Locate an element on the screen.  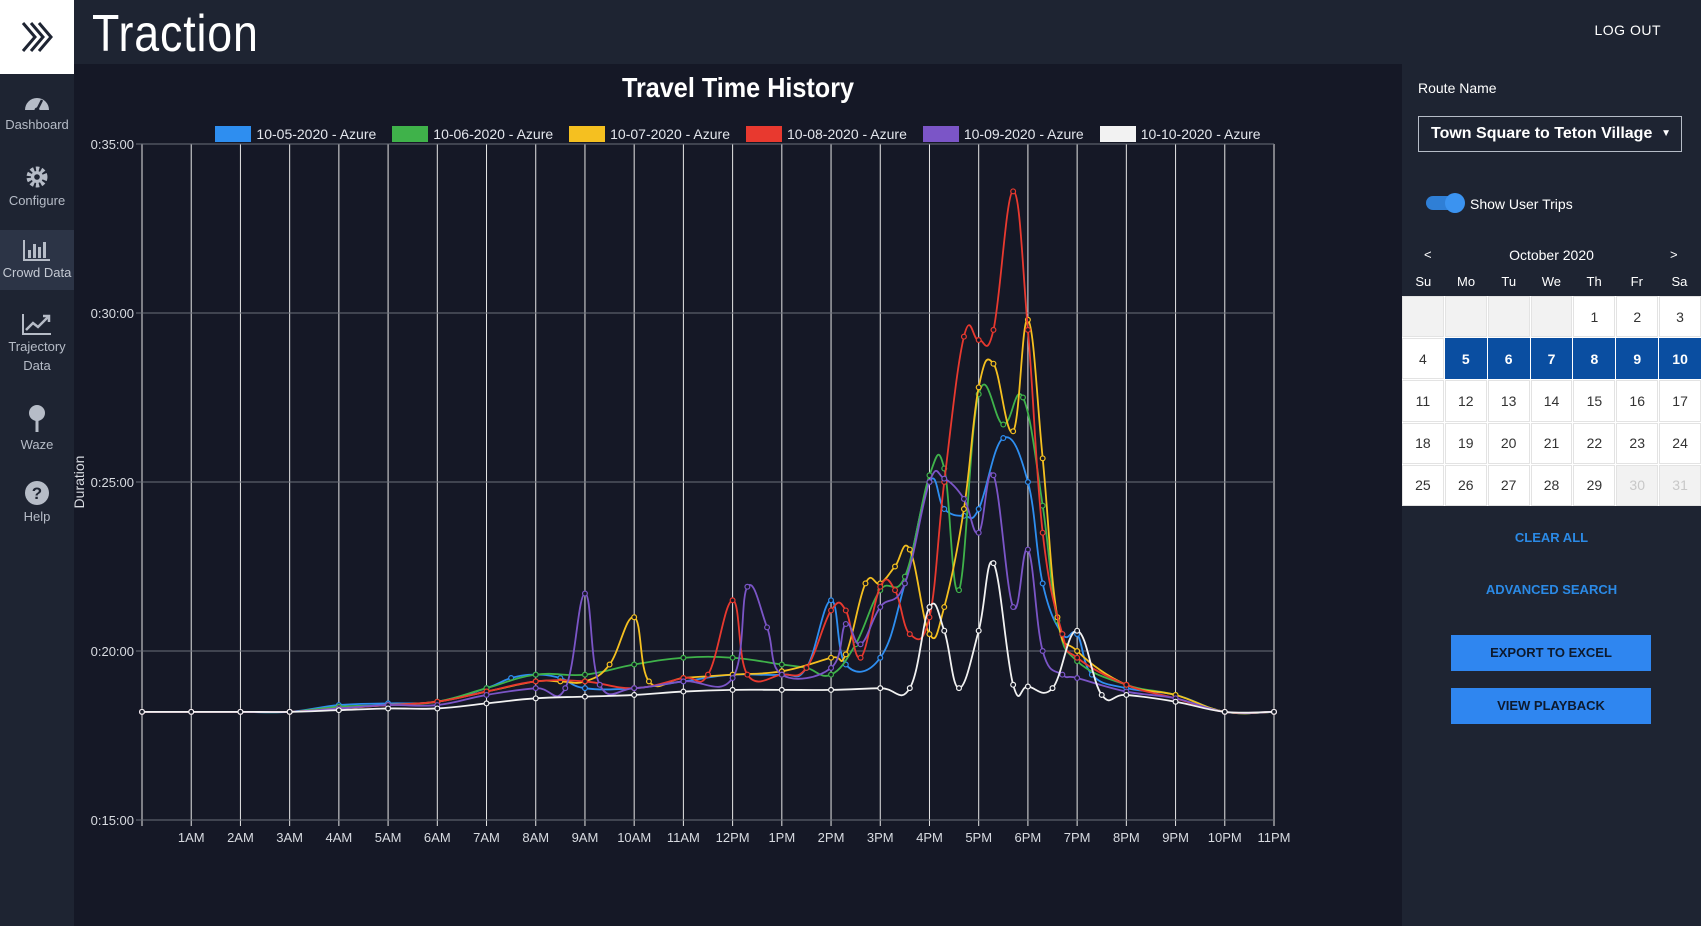
export-to-excel-button: EXPORT TO EXCEL is located at coordinates (1551, 653).